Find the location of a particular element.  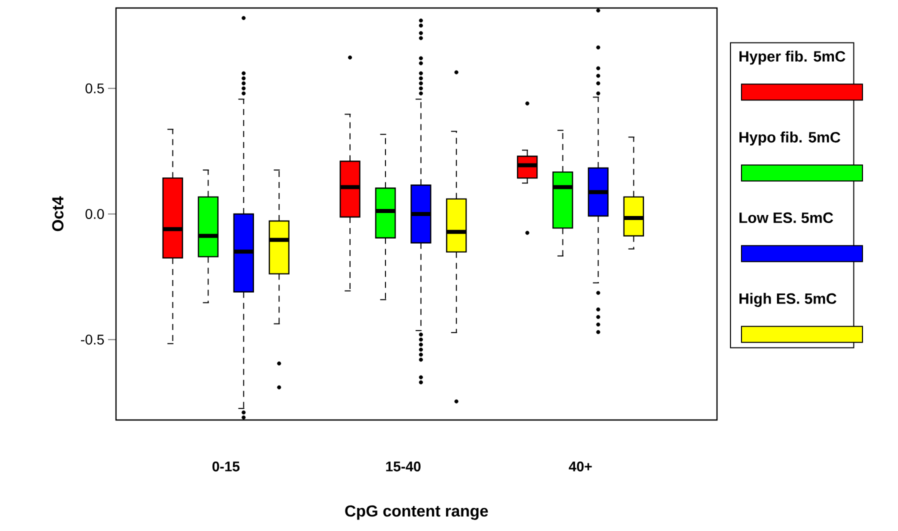

y-tick-label: 0.5 is located at coordinates (95, 88).